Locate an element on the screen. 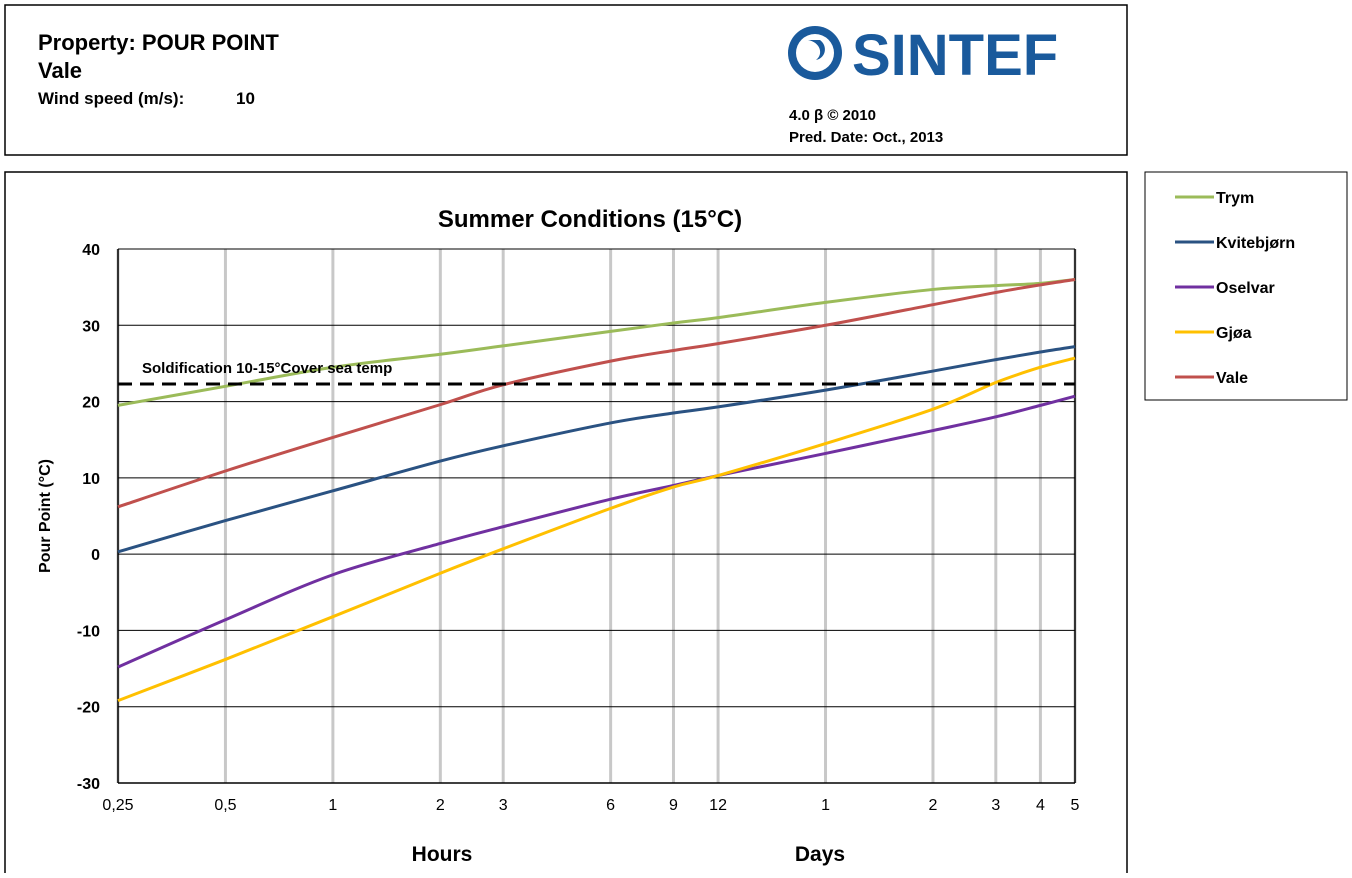 The width and height of the screenshot is (1352, 878). oil-name: Vale is located at coordinates (60, 70).